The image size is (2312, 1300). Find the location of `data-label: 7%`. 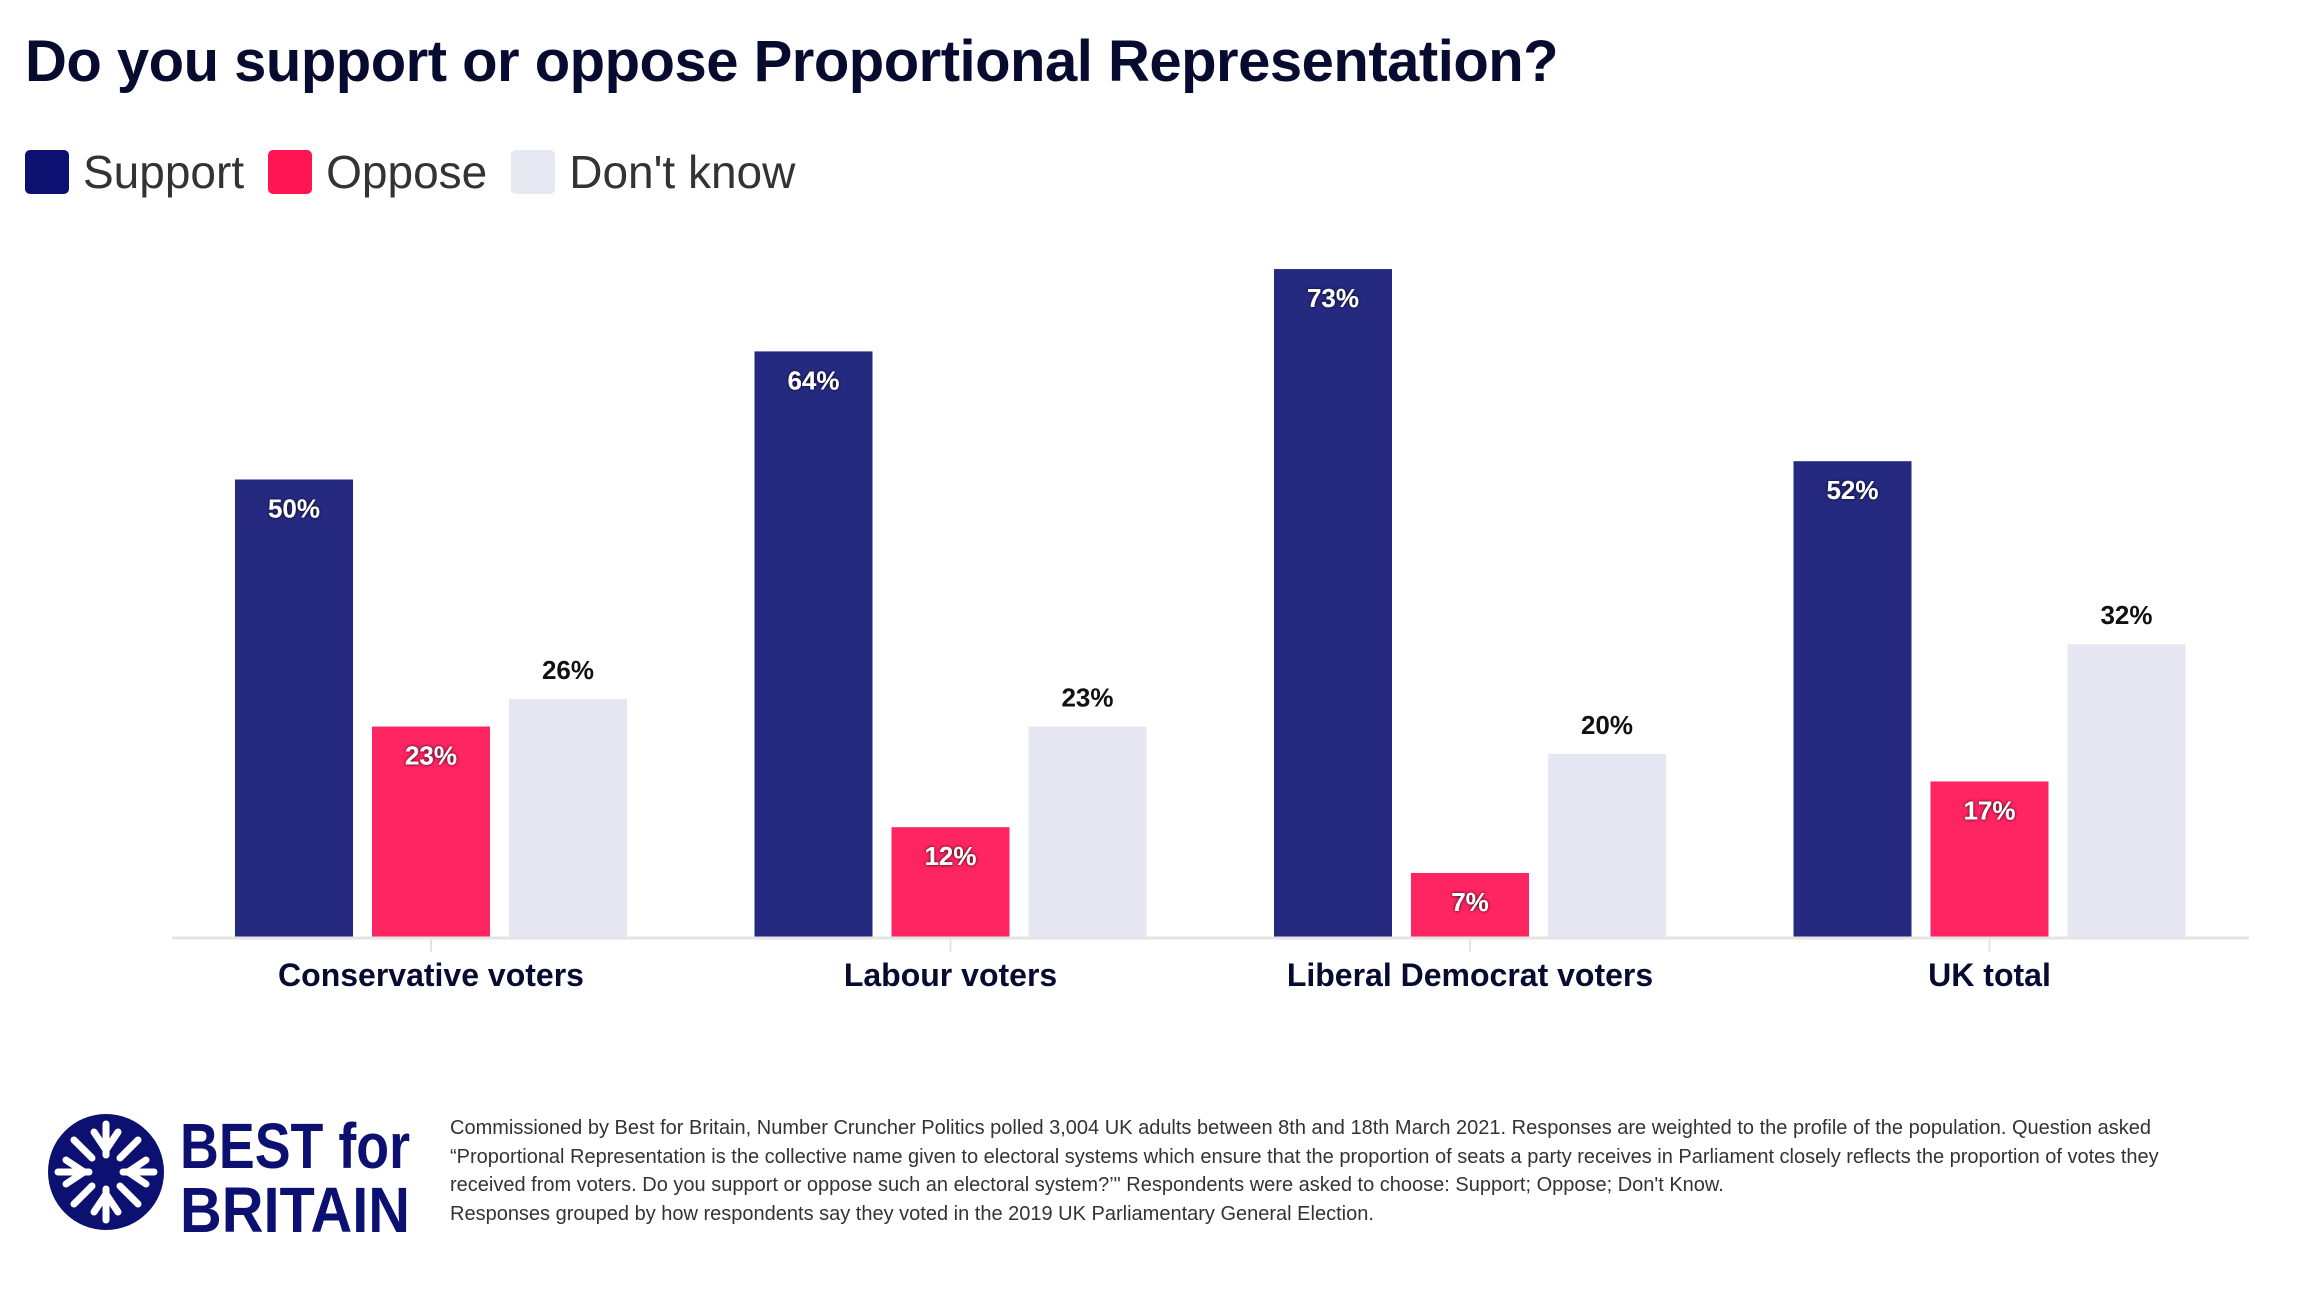

data-label: 7% is located at coordinates (1470, 902).